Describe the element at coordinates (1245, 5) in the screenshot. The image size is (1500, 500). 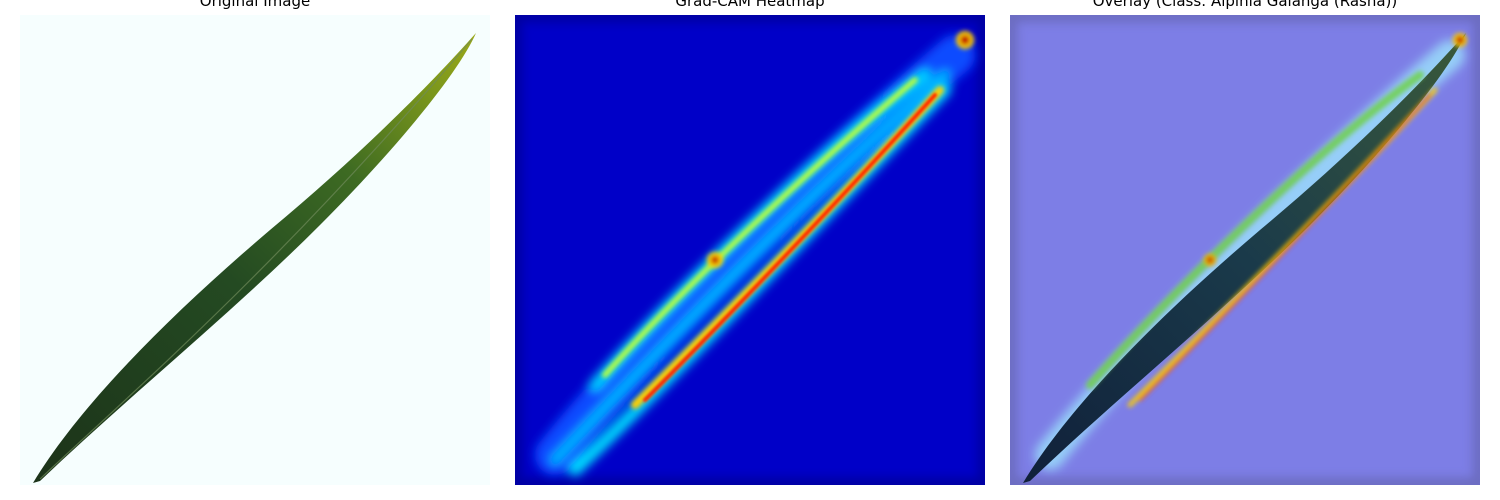
I see `panel-title-overlay: Overlay (Class: Alpinia Galanga (Rasna))` at that location.